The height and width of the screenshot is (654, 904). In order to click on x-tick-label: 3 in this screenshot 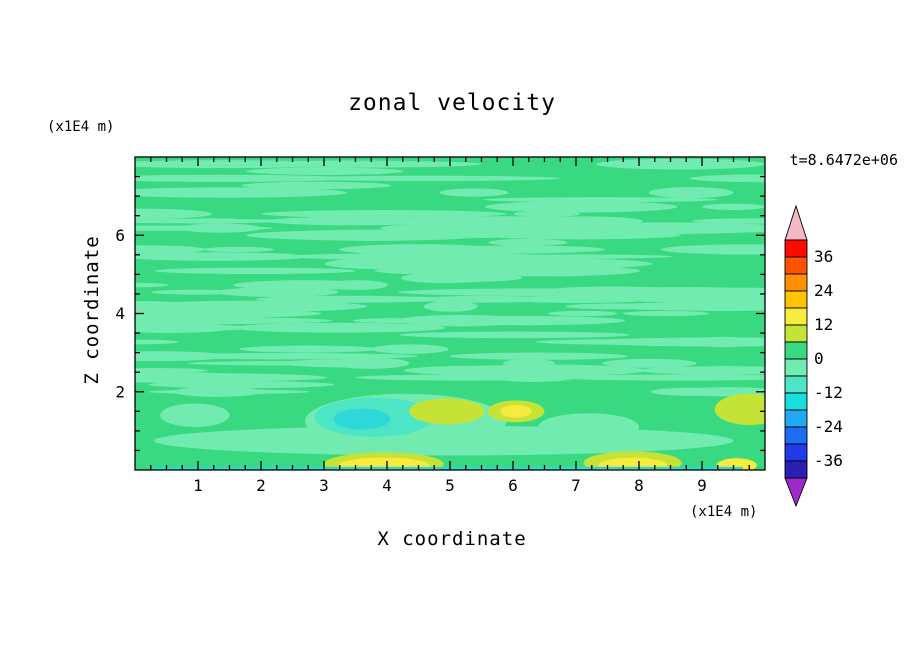, I will do `click(324, 485)`.